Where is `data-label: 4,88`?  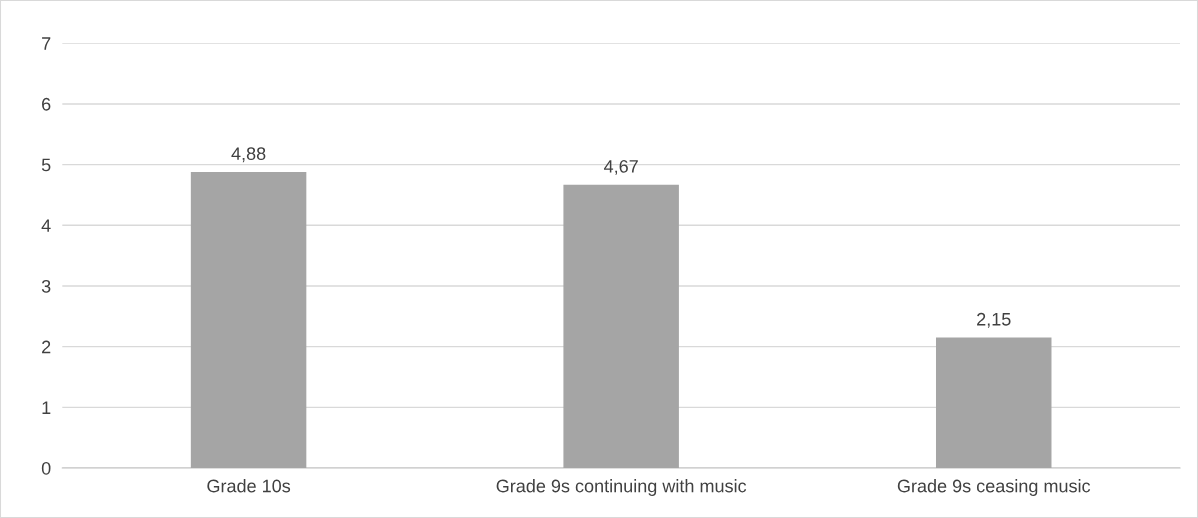 data-label: 4,88 is located at coordinates (248, 155).